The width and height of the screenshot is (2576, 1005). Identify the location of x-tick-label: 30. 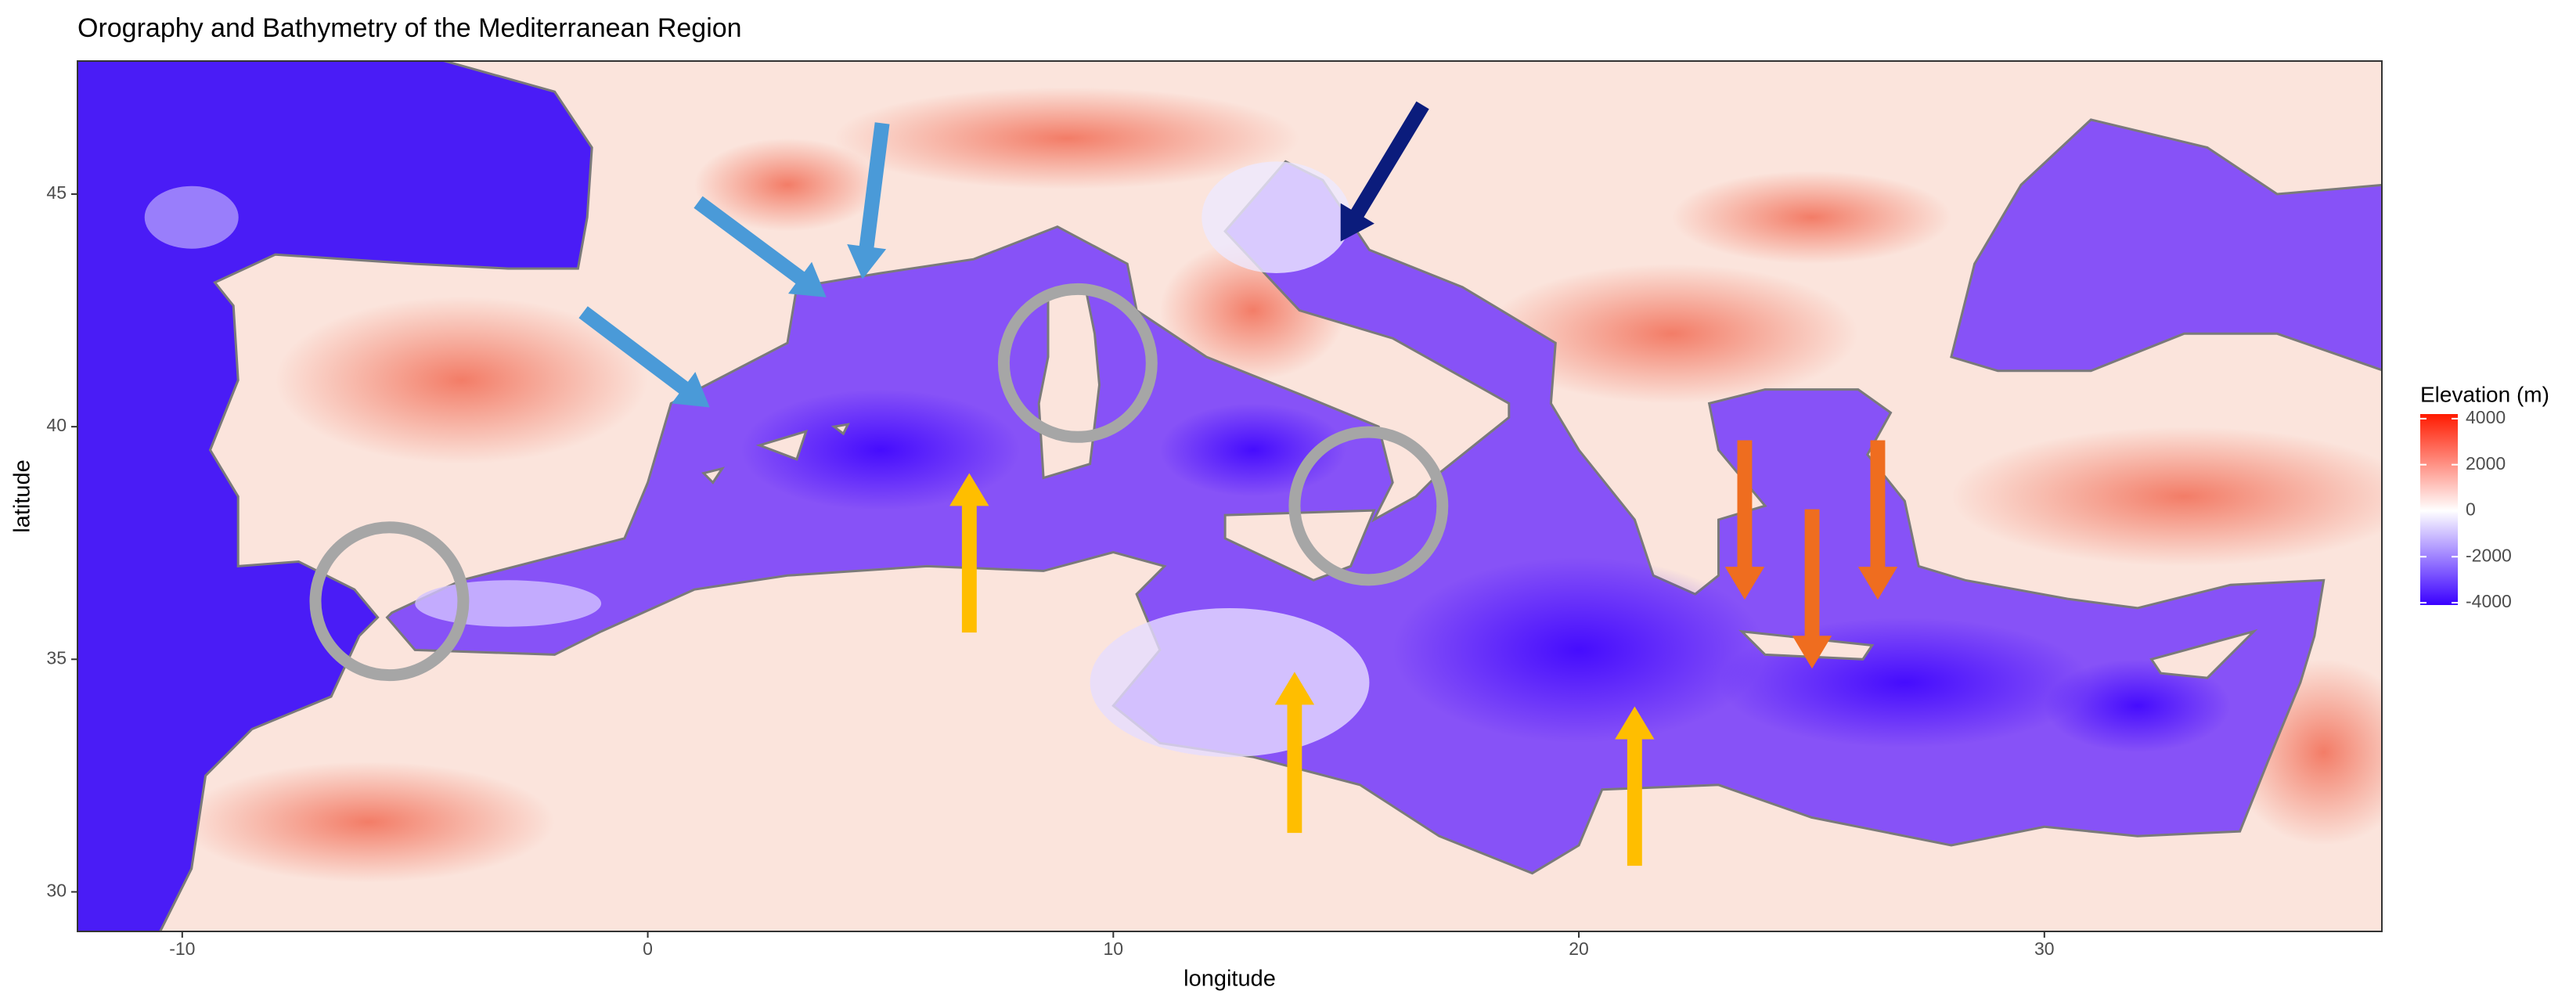
(2044, 948).